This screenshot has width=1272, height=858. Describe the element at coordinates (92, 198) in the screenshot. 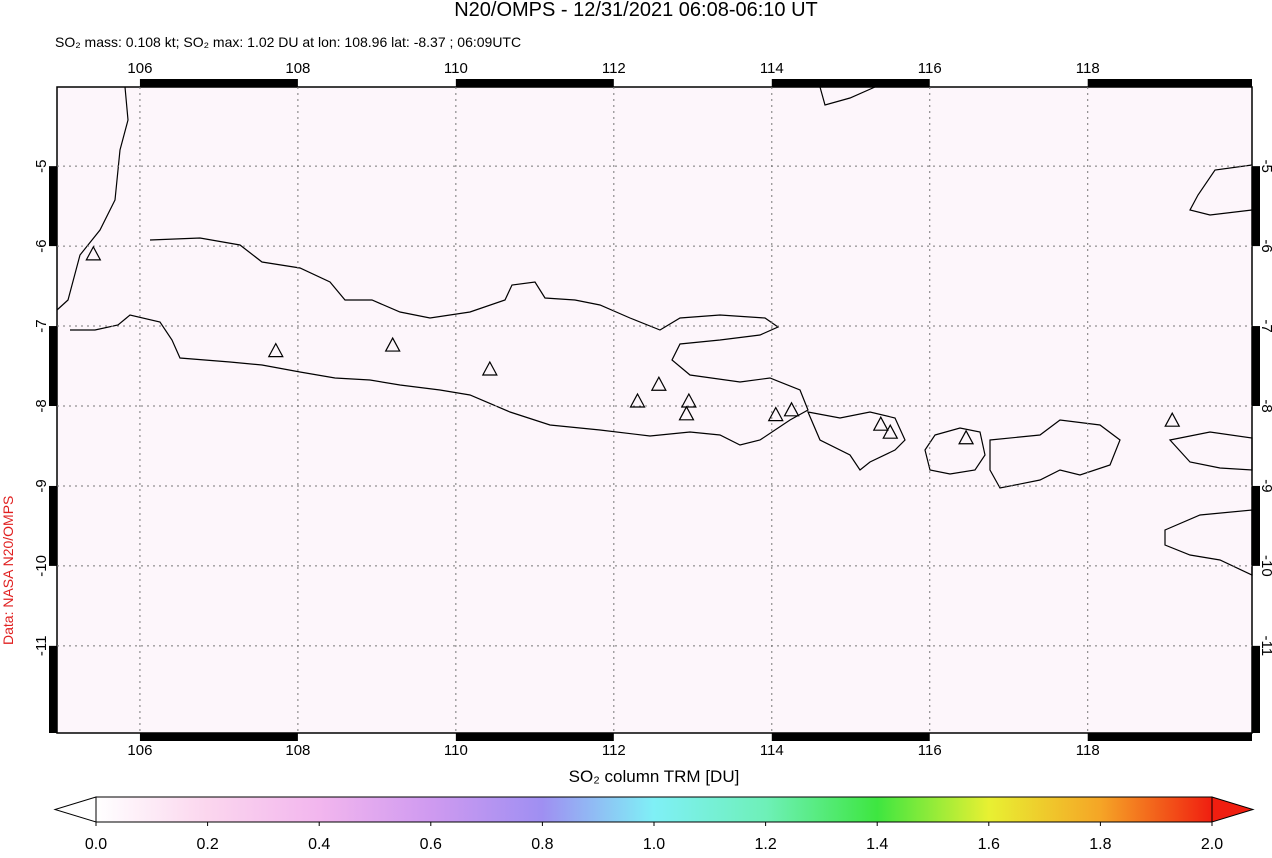

I see `sumatra-coast` at that location.